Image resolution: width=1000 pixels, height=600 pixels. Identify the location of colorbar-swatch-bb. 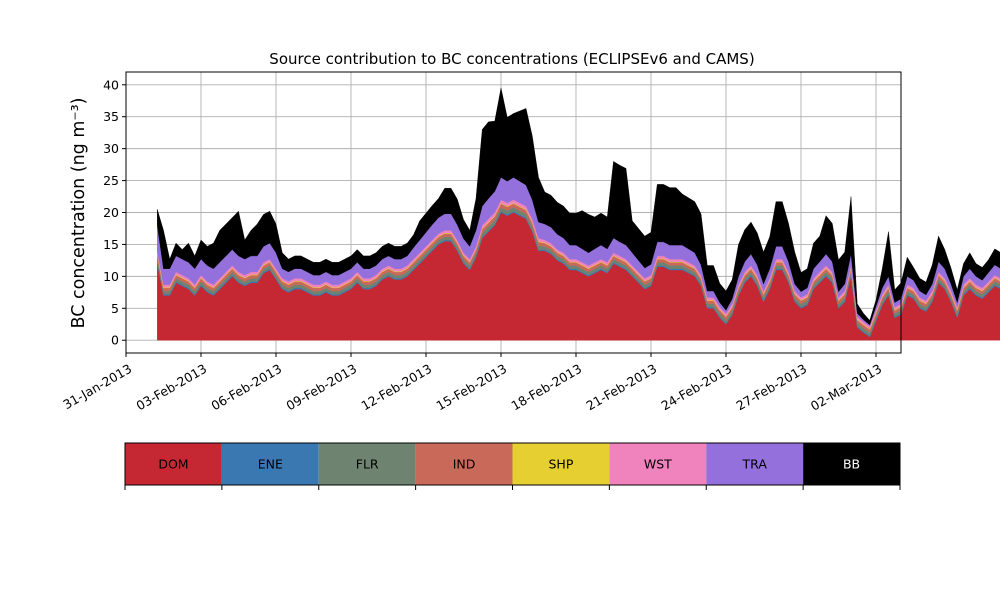
(851, 464).